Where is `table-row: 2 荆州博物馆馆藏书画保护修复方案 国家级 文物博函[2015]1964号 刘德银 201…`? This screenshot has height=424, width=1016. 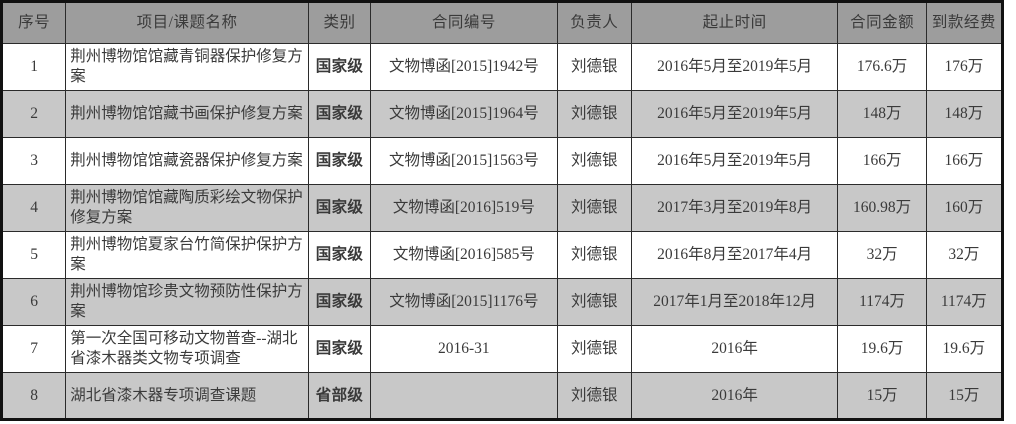 table-row: 2 荆州博物馆馆藏书画保护修复方案 国家级 文物博函[2015]1964号 刘德银 201… is located at coordinates (502, 114).